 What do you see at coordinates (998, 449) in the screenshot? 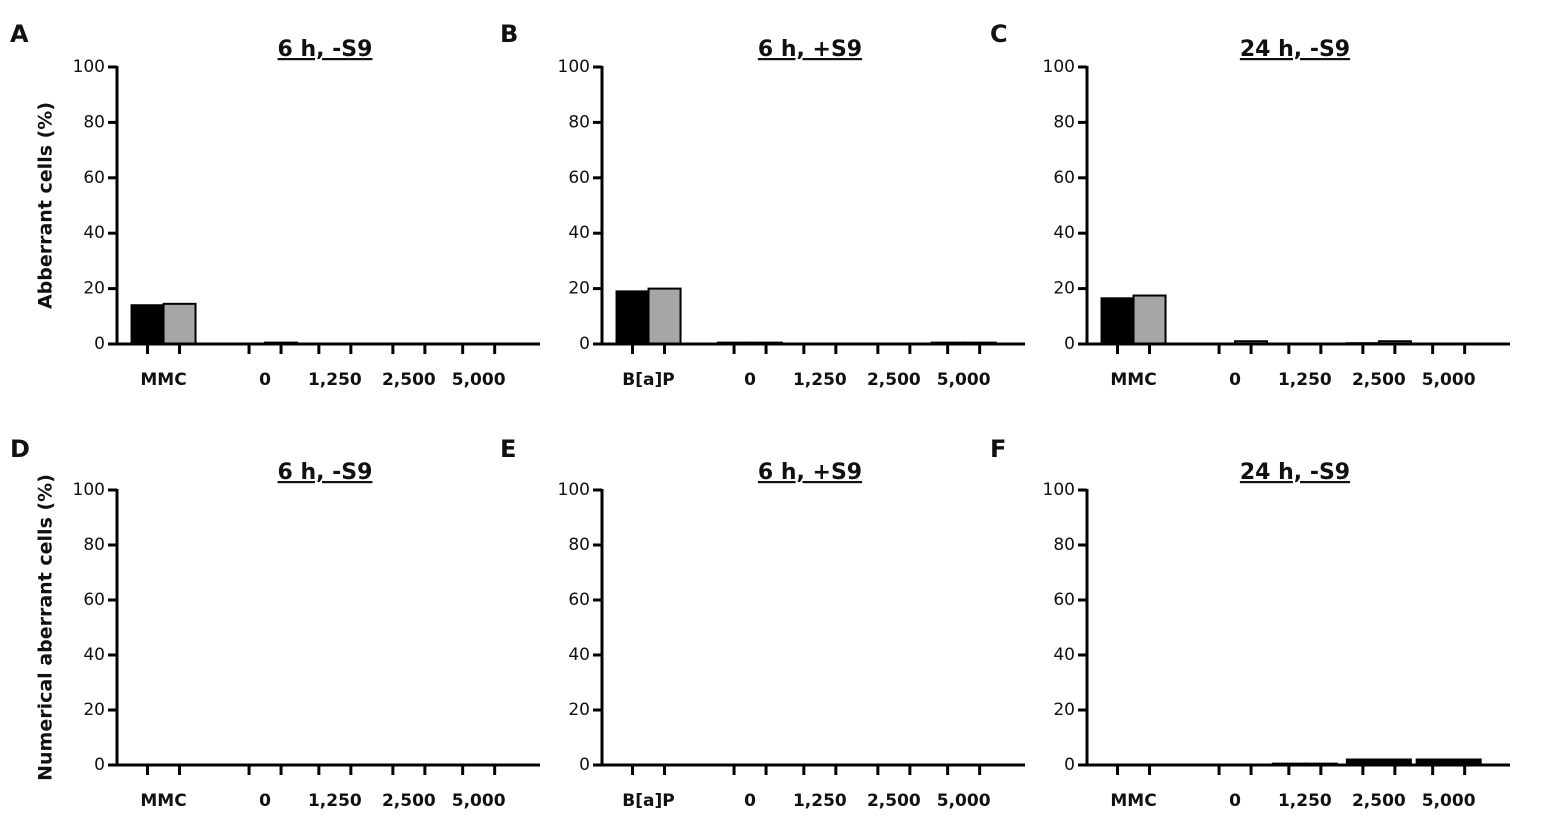
I see `panel-label: F` at bounding box center [998, 449].